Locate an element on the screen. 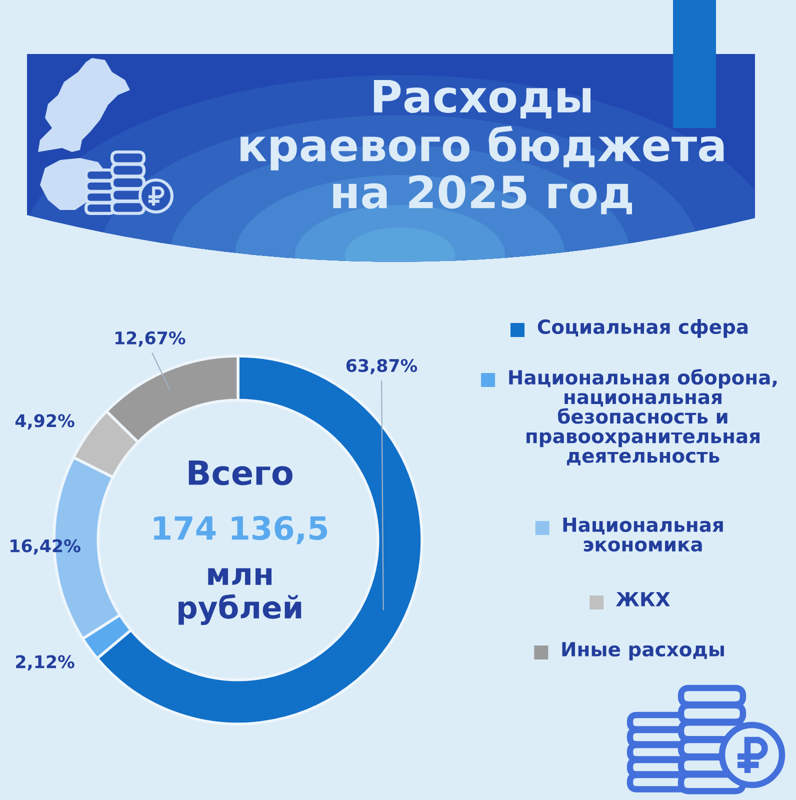 This screenshot has height=800, width=796. data-label: 4,92% is located at coordinates (44, 422).